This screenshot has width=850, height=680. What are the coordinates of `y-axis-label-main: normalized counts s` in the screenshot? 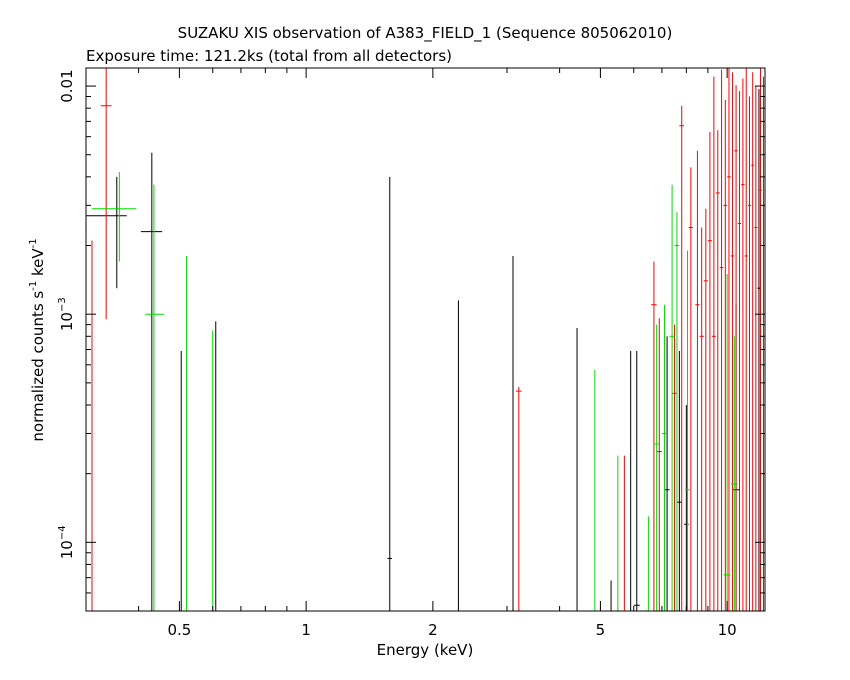 It's located at (38, 366).